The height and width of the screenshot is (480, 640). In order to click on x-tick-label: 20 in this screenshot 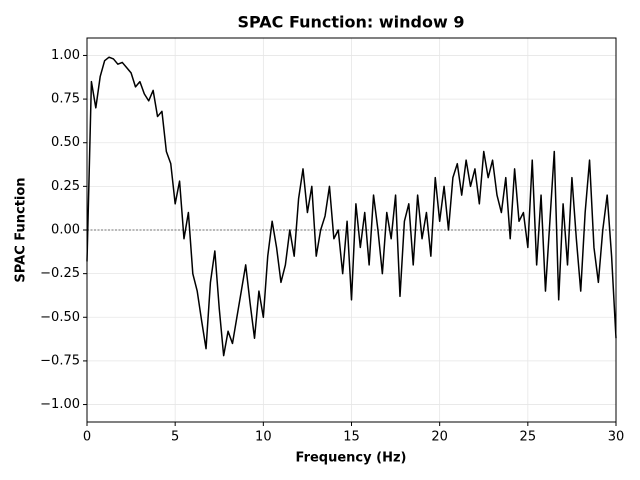, I will do `click(439, 437)`.